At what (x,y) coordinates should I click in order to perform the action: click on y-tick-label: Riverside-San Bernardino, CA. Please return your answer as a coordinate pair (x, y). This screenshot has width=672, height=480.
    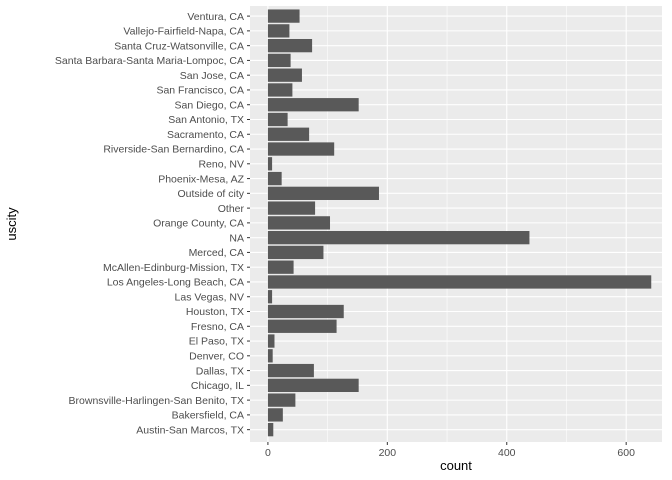
    Looking at the image, I should click on (173, 150).